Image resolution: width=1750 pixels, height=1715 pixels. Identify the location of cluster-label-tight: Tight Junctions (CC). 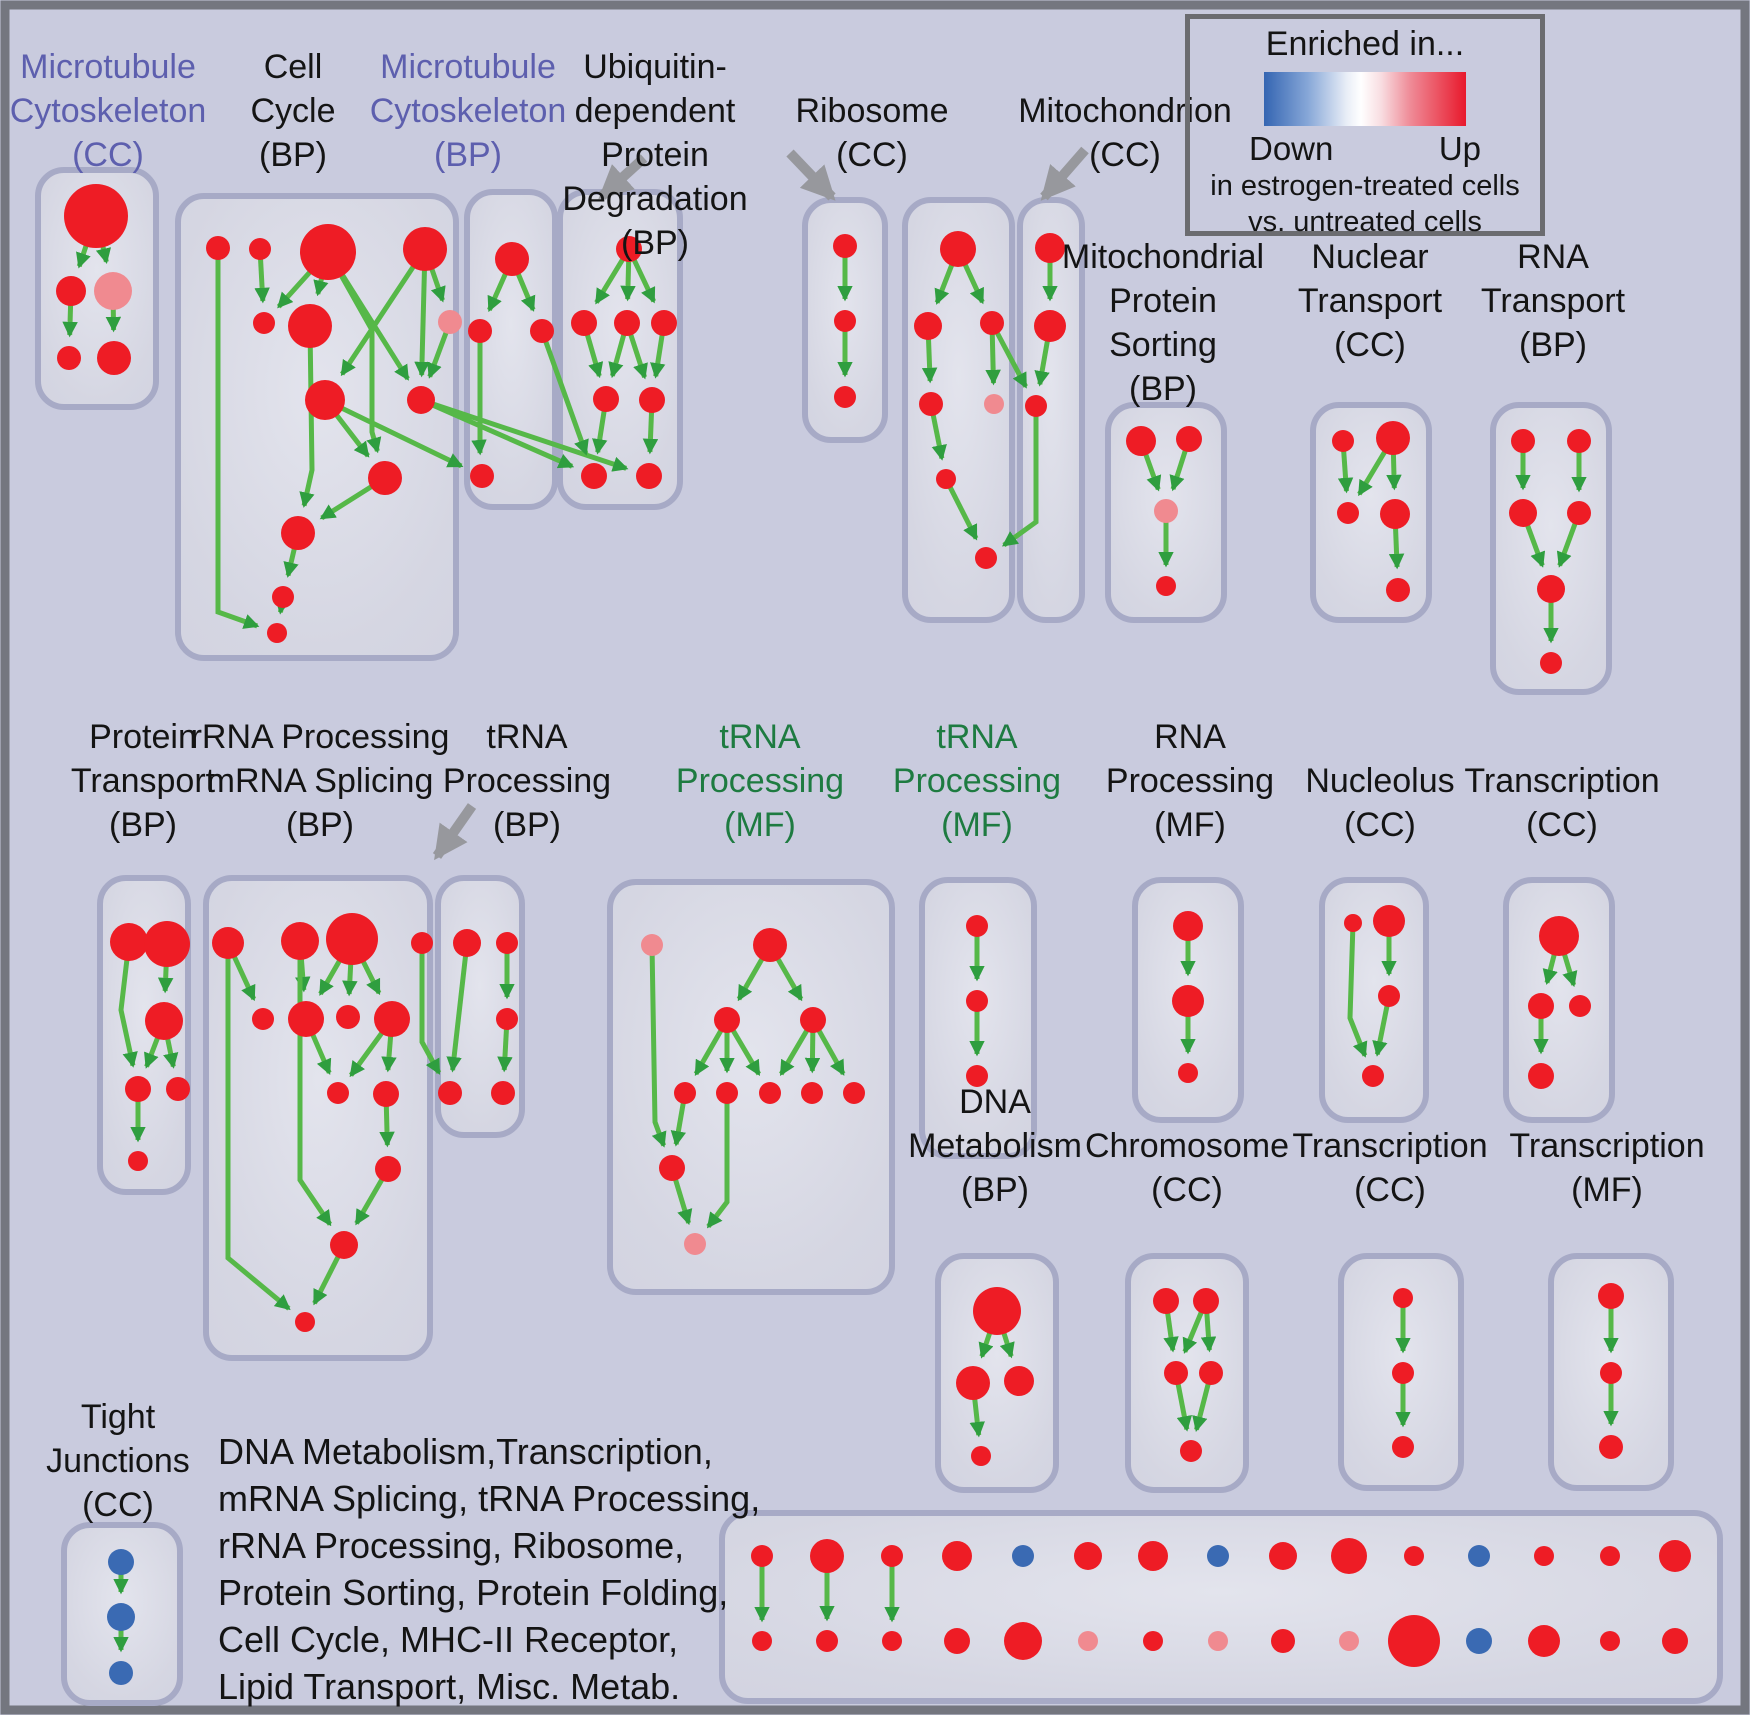
(118, 1461).